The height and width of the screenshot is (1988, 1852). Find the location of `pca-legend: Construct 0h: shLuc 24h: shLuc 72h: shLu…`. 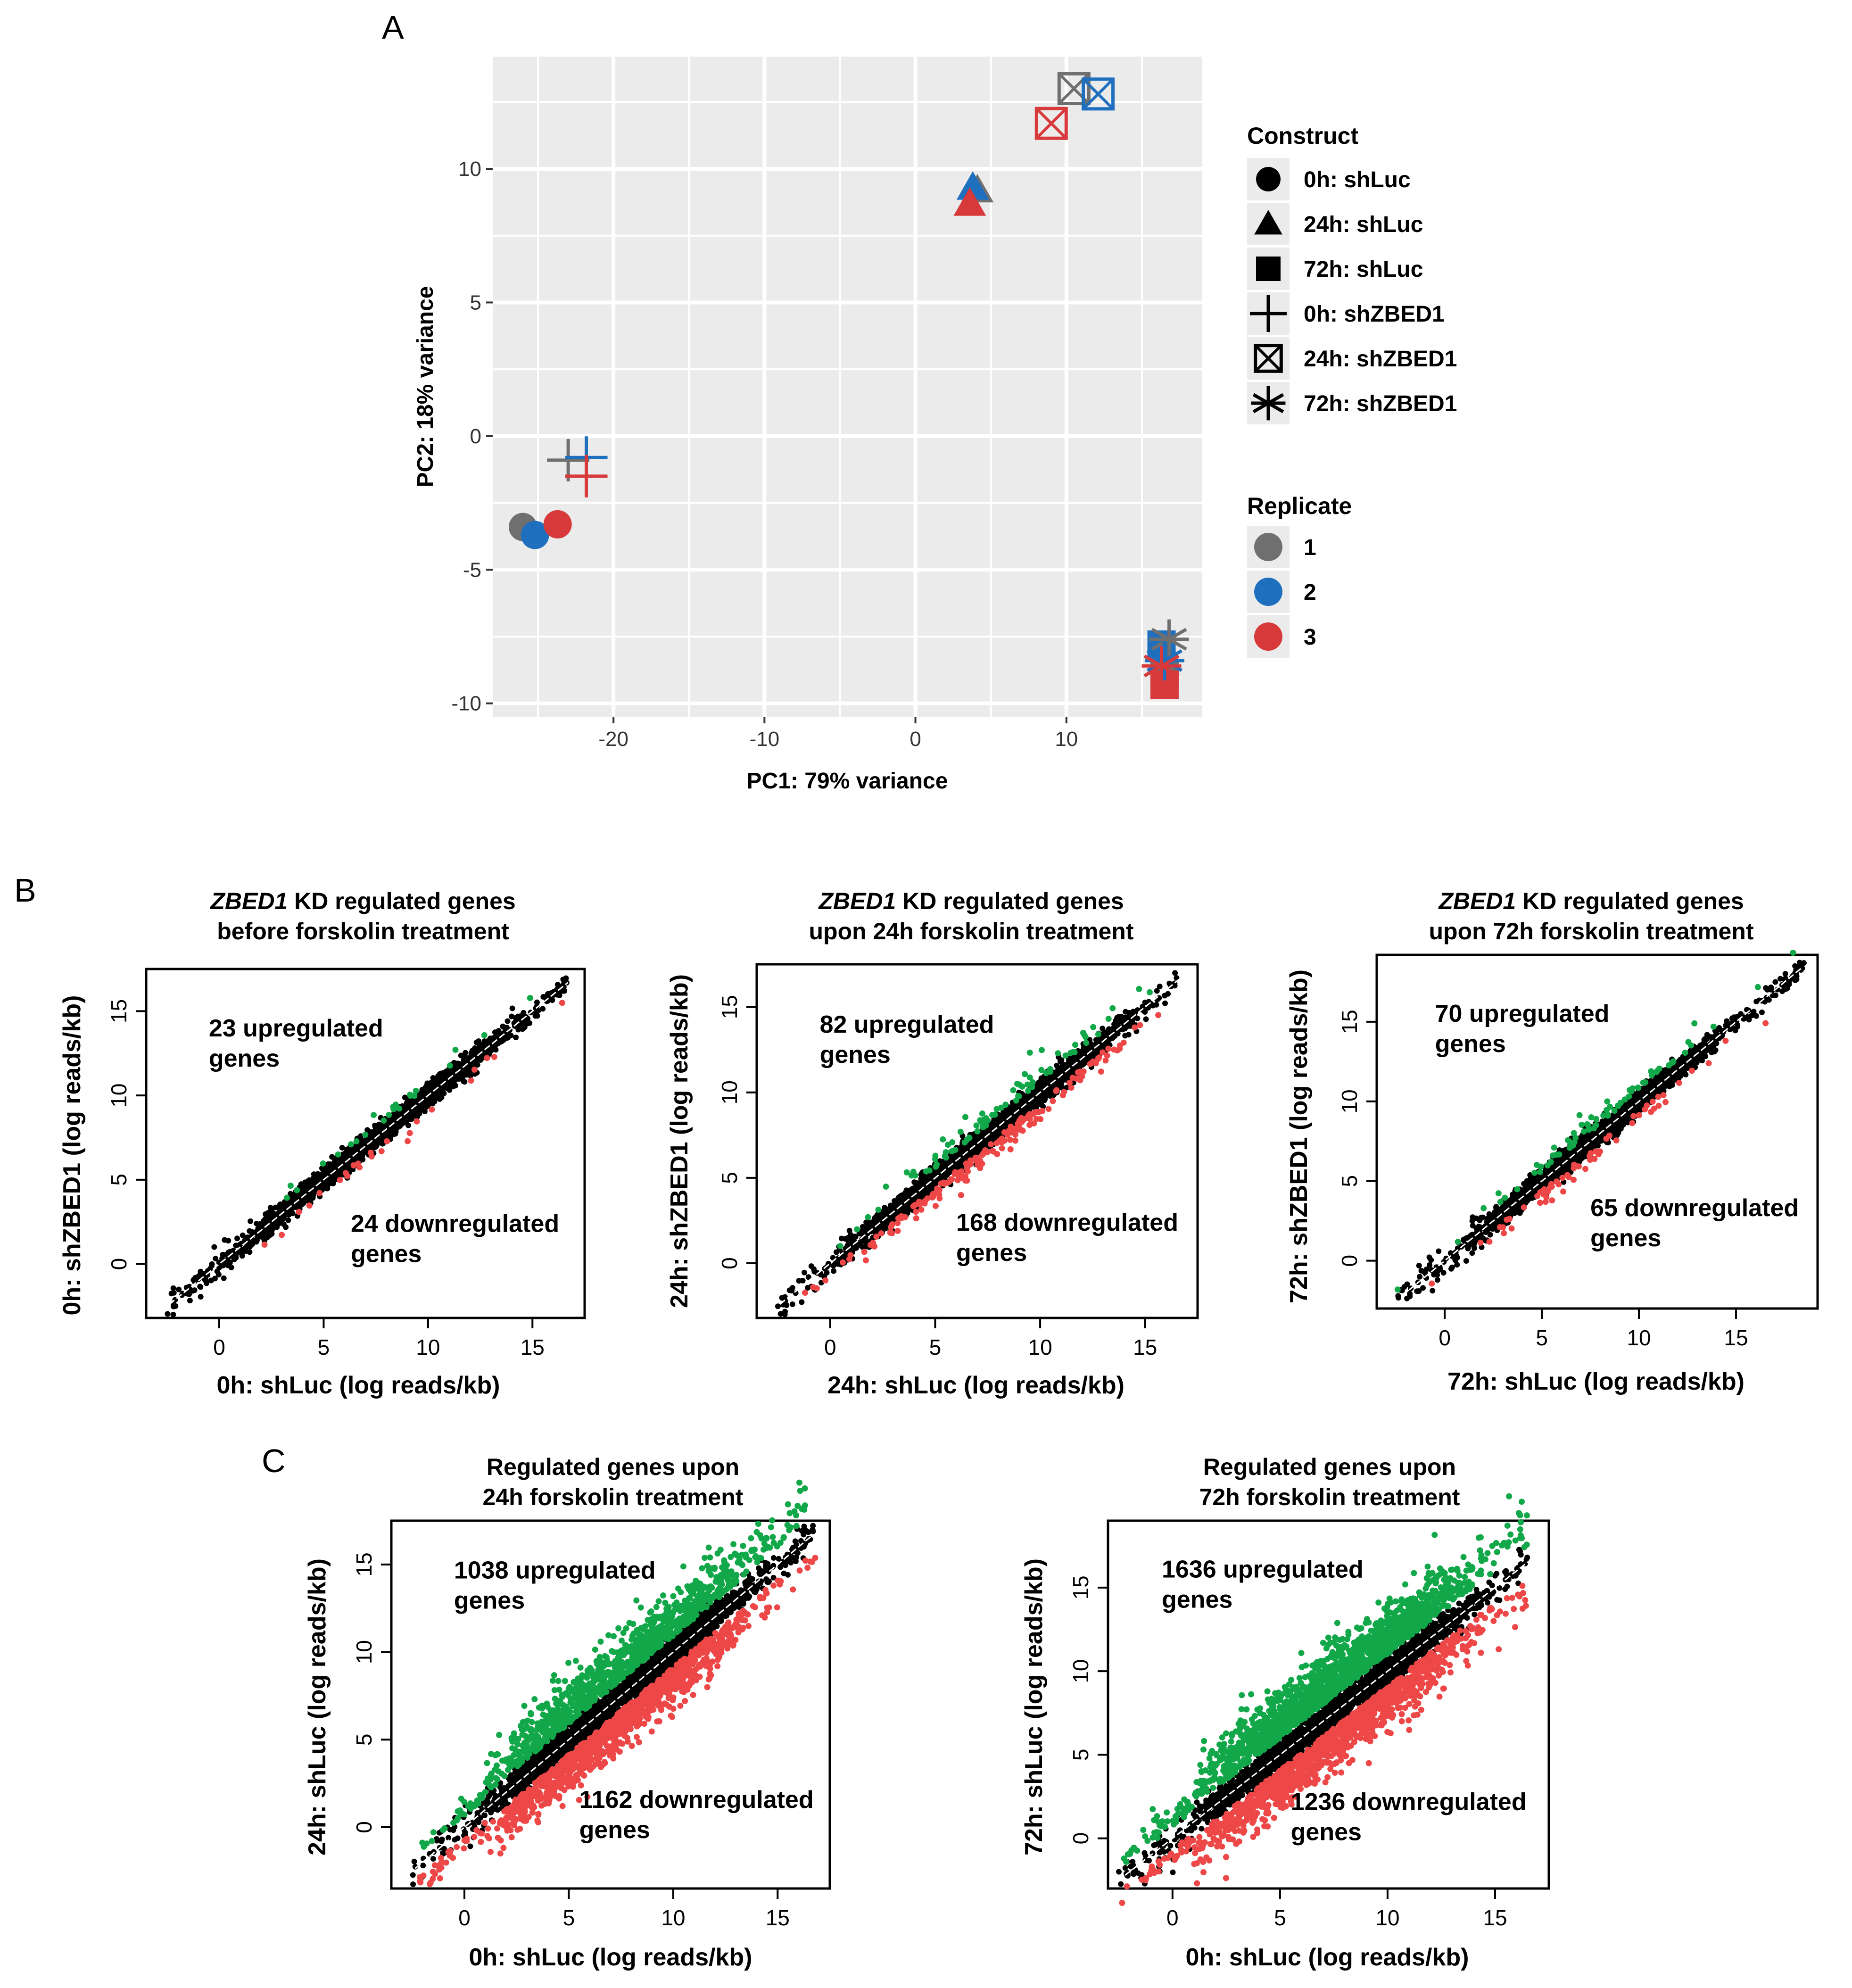

pca-legend: Construct 0h: shLuc 24h: shLuc 72h: shLu… is located at coordinates (1352, 390).